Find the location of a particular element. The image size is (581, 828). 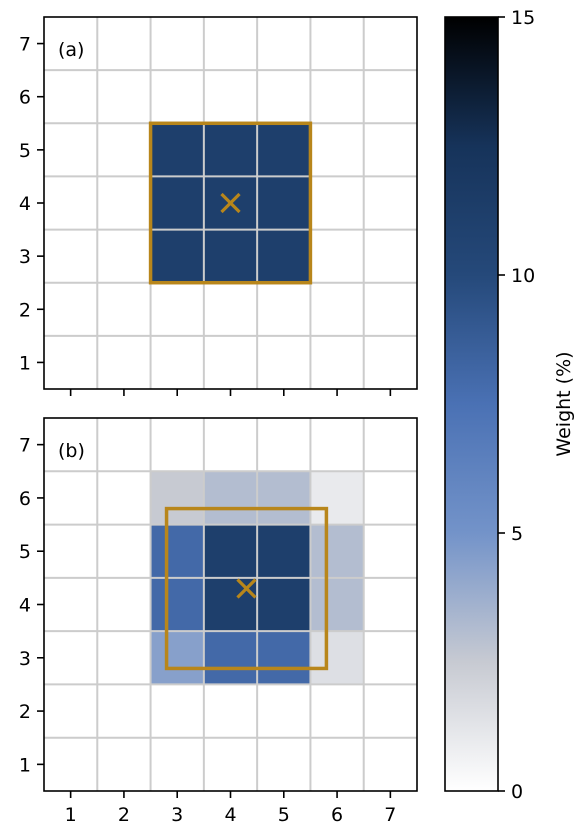

colorbar-tick-label: 0 is located at coordinates (517, 792).